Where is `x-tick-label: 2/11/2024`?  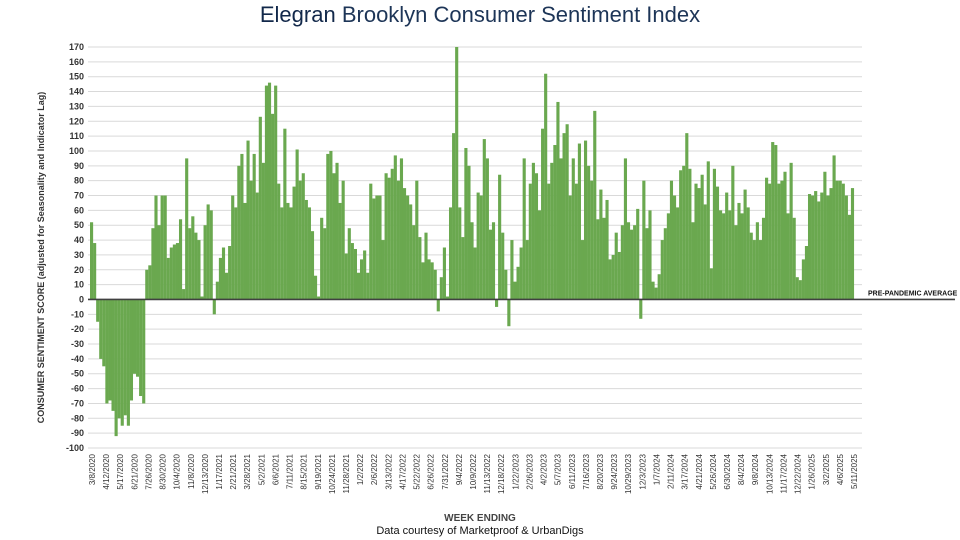 x-tick-label: 2/11/2024 is located at coordinates (671, 471).